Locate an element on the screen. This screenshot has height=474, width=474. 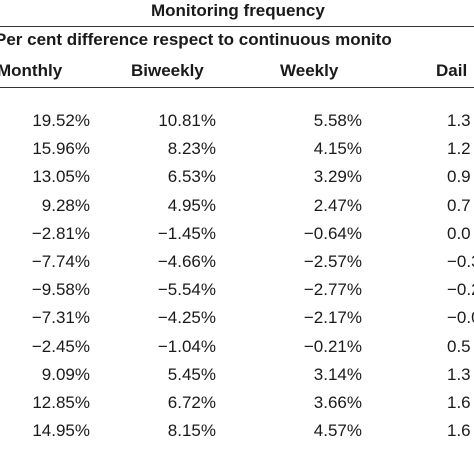
column-header-monthly: Monthly is located at coordinates (31, 70).